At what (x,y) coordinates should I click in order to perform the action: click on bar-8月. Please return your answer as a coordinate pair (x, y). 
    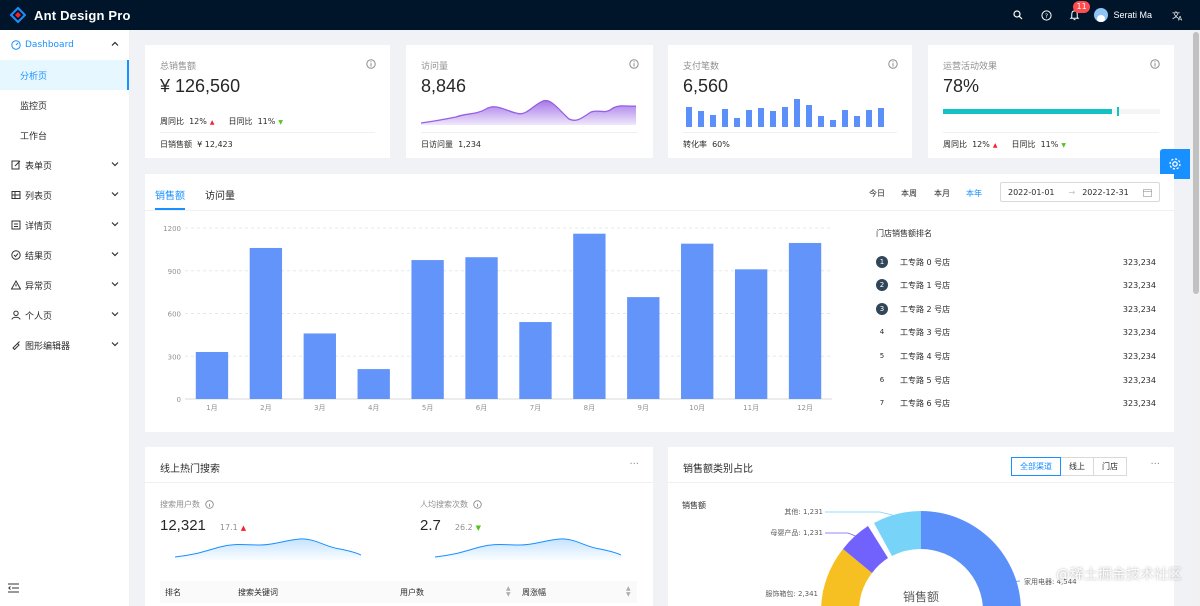
    Looking at the image, I should click on (589, 316).